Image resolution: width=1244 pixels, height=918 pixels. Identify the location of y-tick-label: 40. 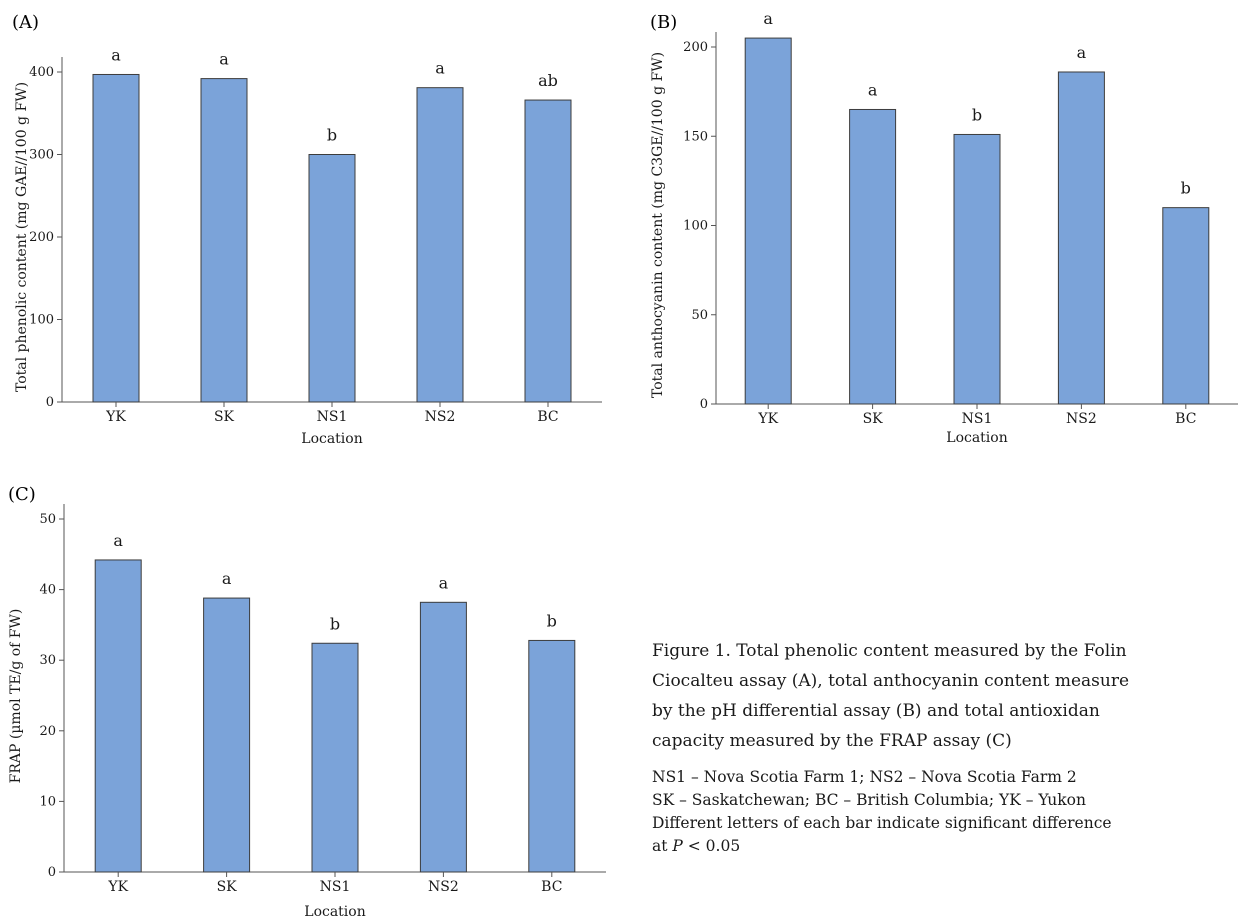
(47, 590).